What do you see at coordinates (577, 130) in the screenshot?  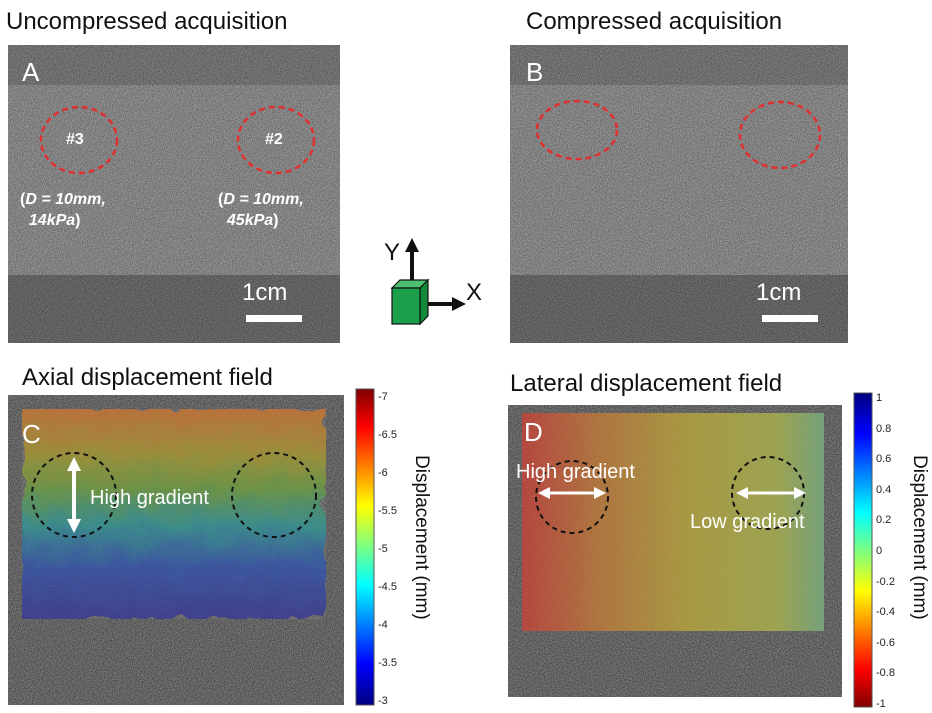 I see `compressed-inclusion-left` at bounding box center [577, 130].